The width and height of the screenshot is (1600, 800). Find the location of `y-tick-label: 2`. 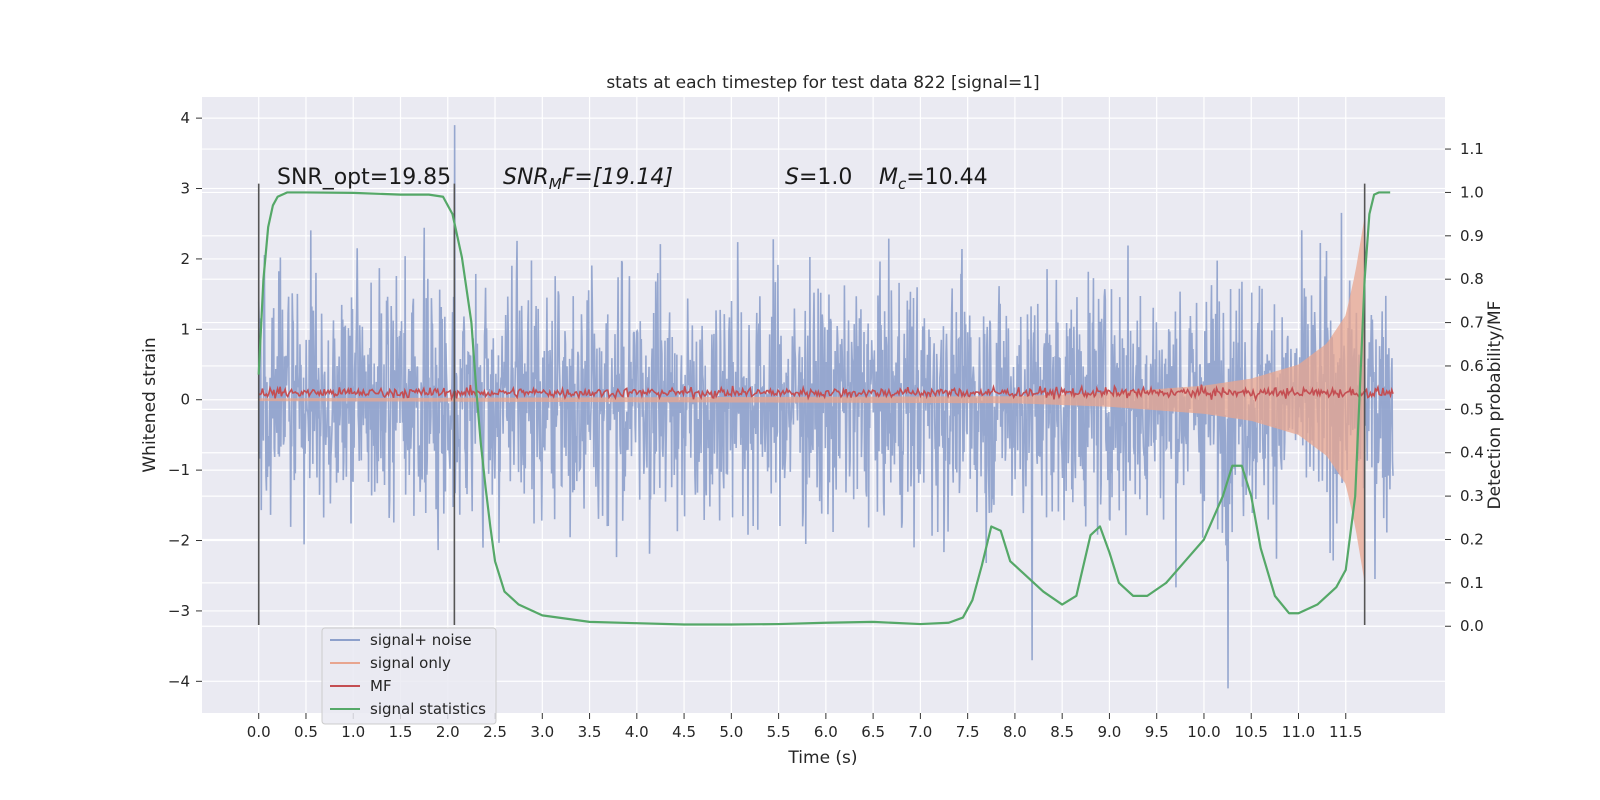

y-tick-label: 2 is located at coordinates (185, 259).